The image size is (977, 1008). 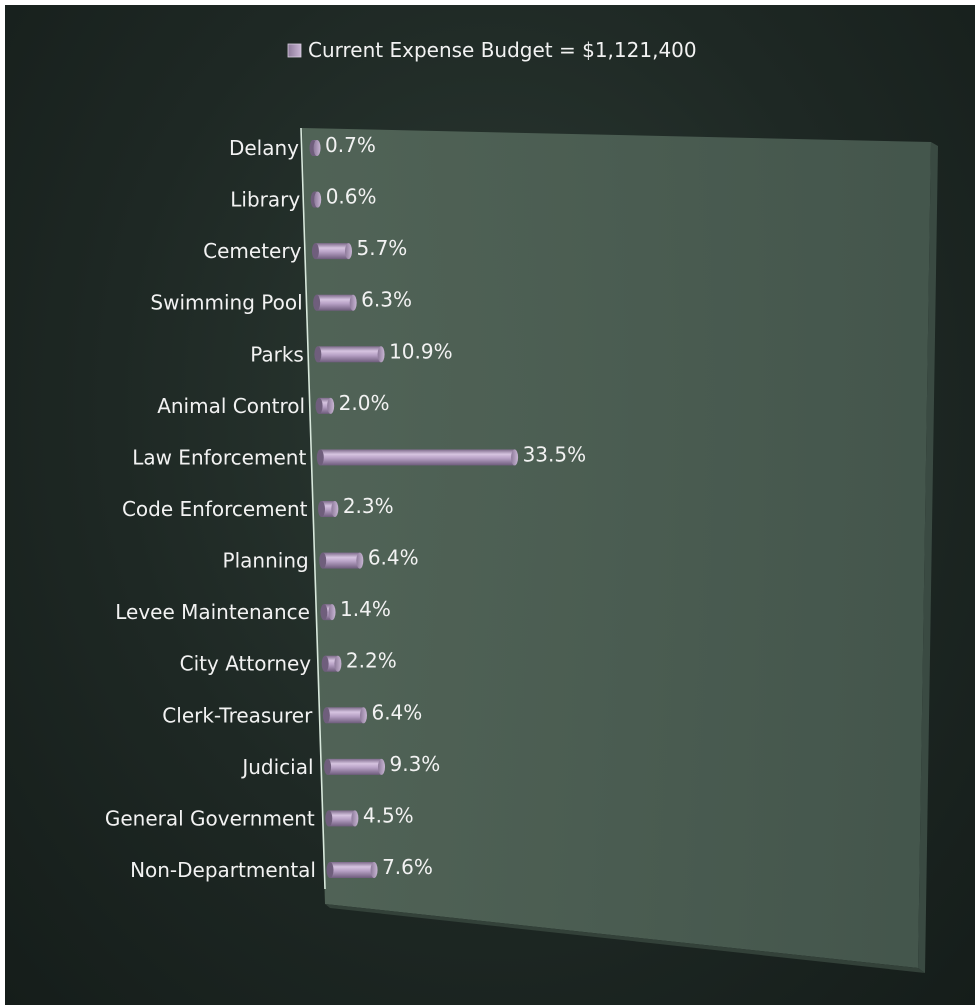 What do you see at coordinates (317, 302) in the screenshot?
I see `bar-start-cap-swimming-pool` at bounding box center [317, 302].